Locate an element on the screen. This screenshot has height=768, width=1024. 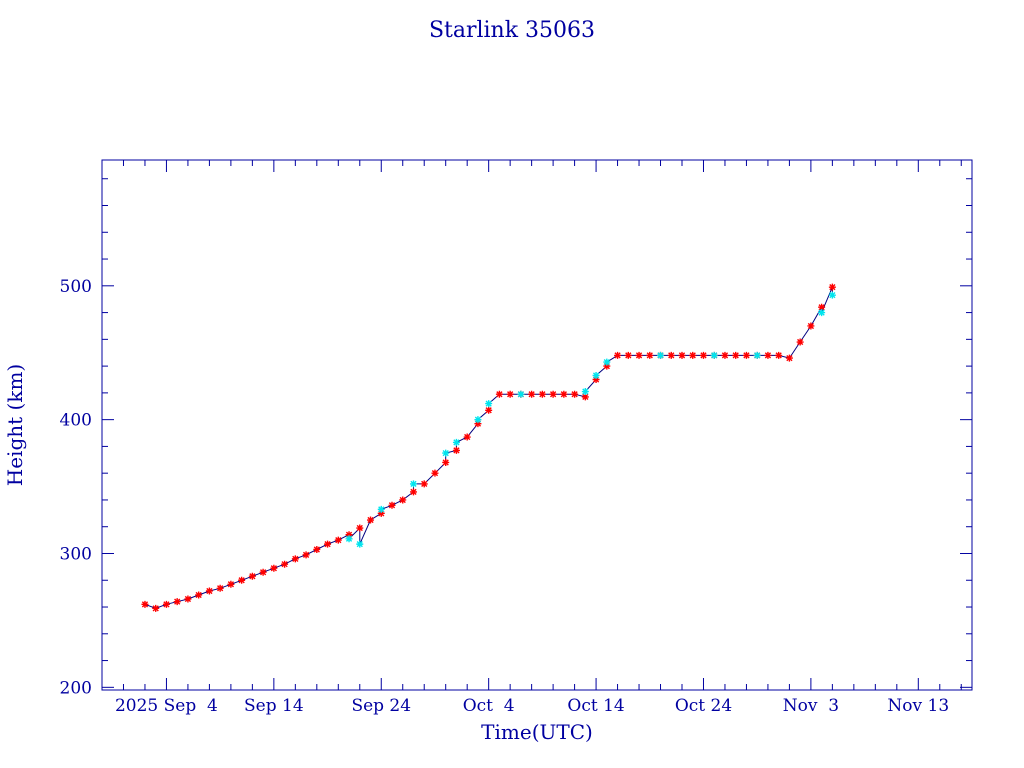
x-tick-label: Sep 14 is located at coordinates (274, 706).